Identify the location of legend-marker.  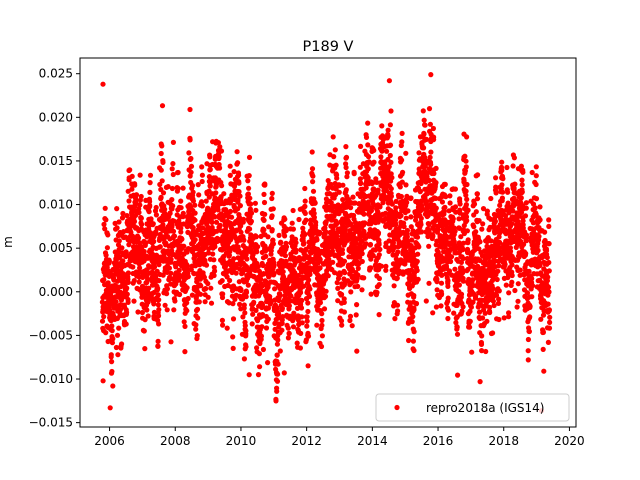
(397, 407).